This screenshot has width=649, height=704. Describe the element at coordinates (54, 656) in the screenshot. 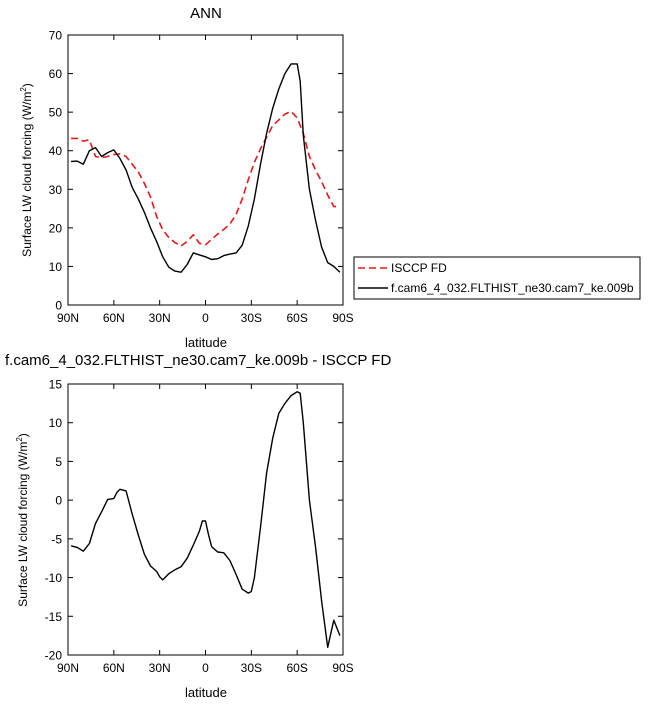

I see `bottom-y-tick-label: -20` at that location.